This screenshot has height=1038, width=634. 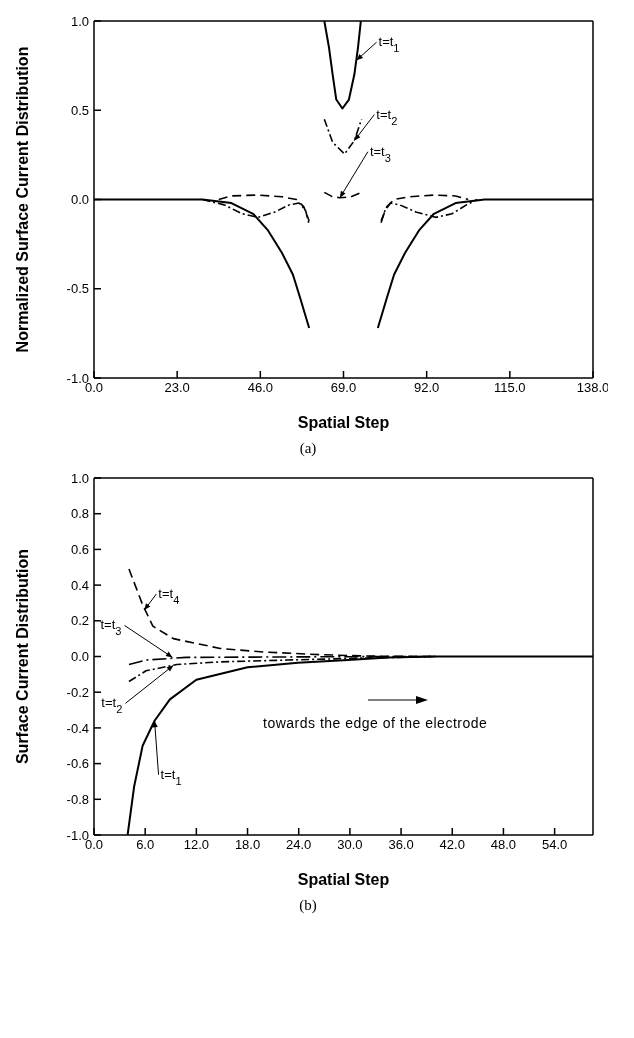 What do you see at coordinates (77, 764) in the screenshot?
I see `y-tick-label: -0.6` at bounding box center [77, 764].